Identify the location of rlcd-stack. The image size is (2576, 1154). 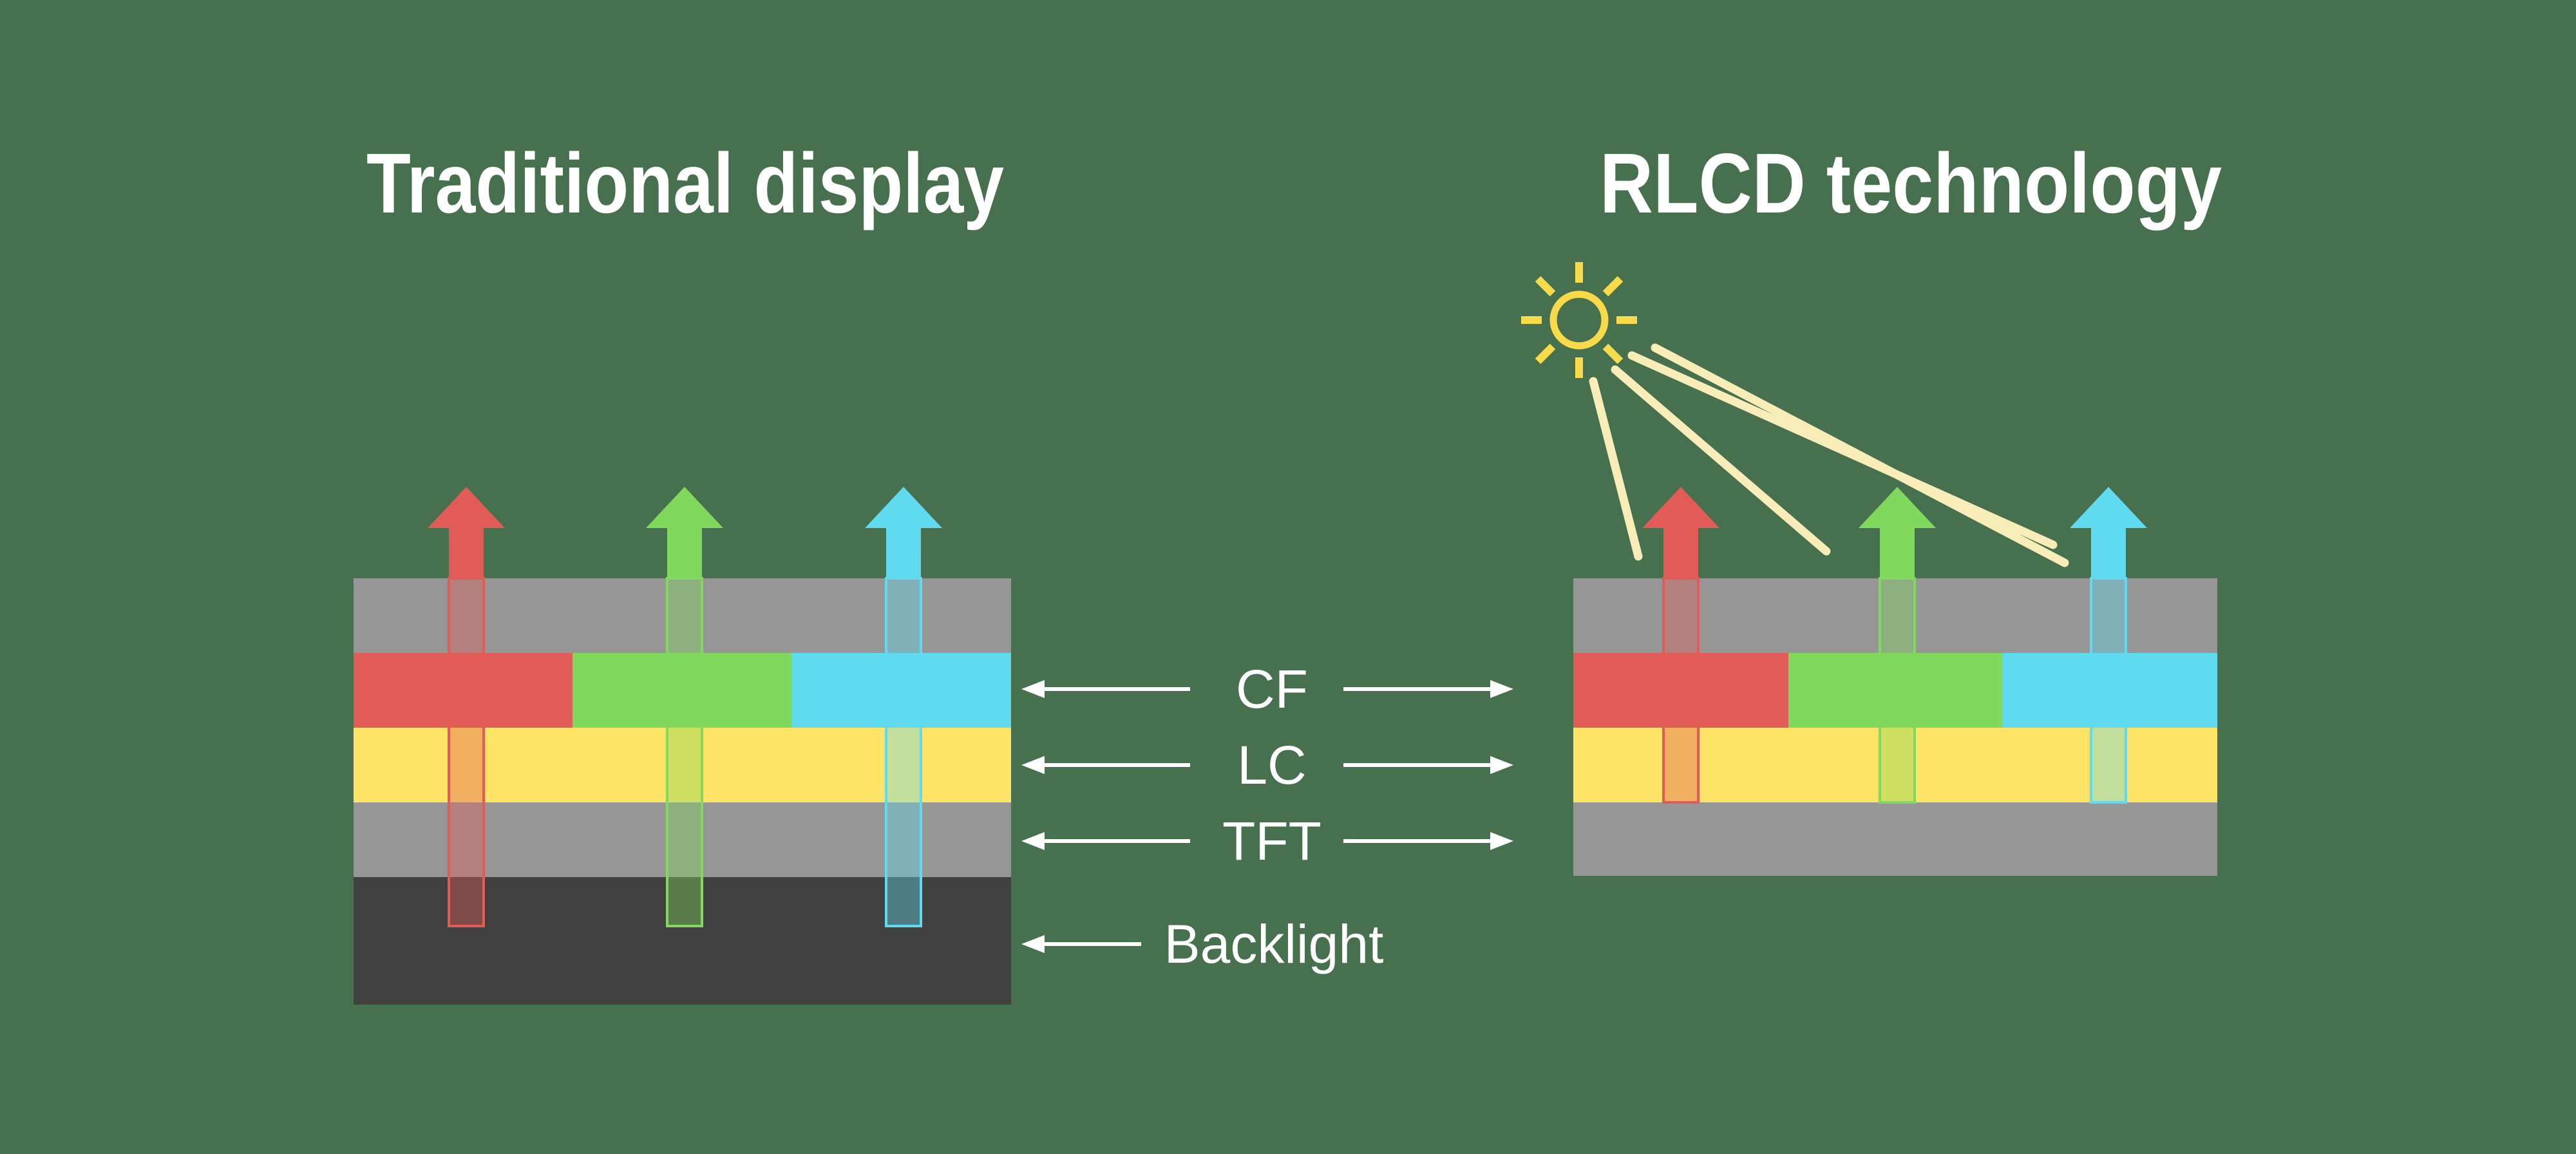
(1895, 726).